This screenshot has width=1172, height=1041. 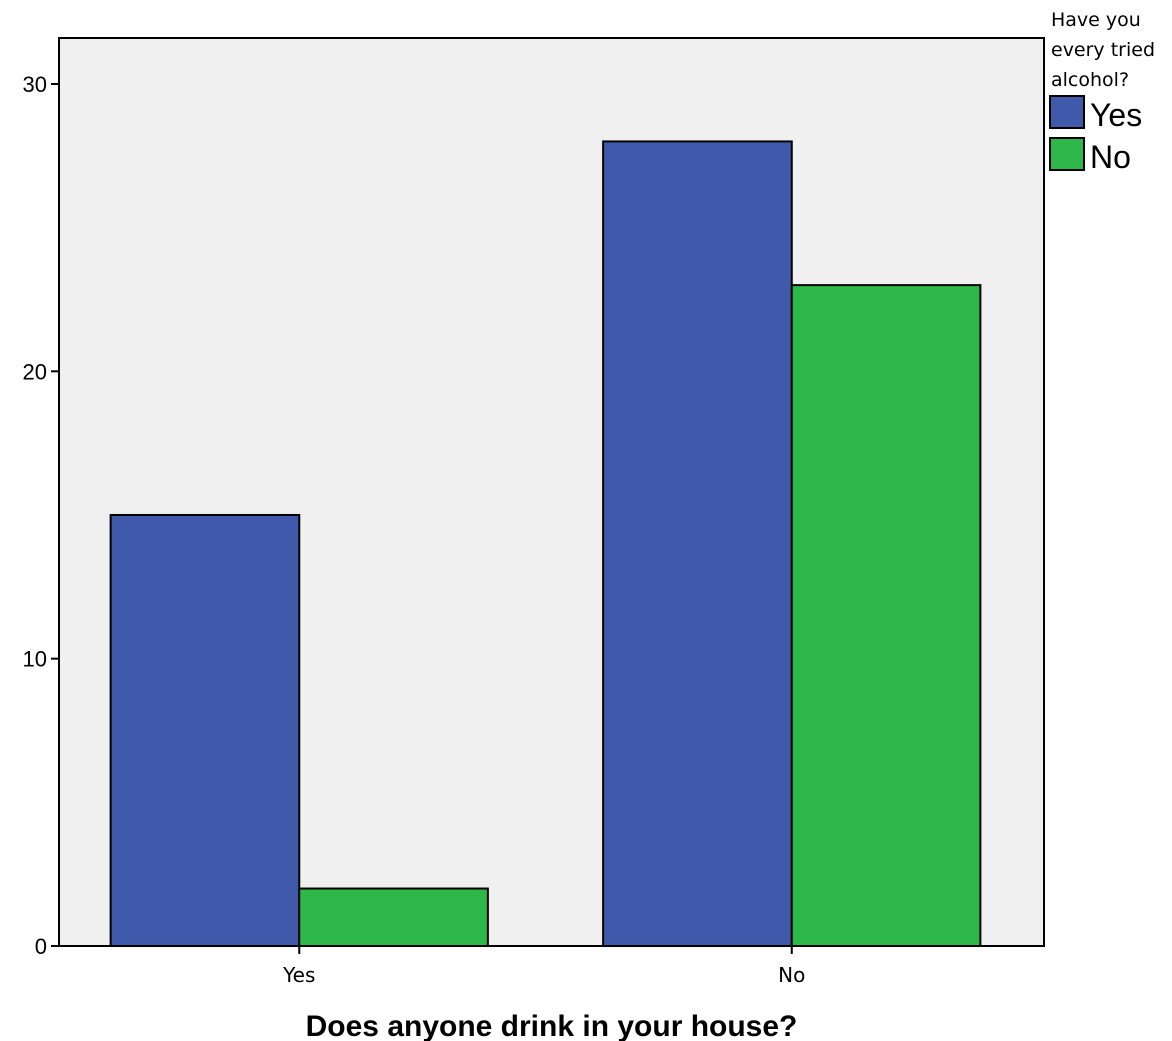 What do you see at coordinates (35, 371) in the screenshot?
I see `y-tick-label-20: 20` at bounding box center [35, 371].